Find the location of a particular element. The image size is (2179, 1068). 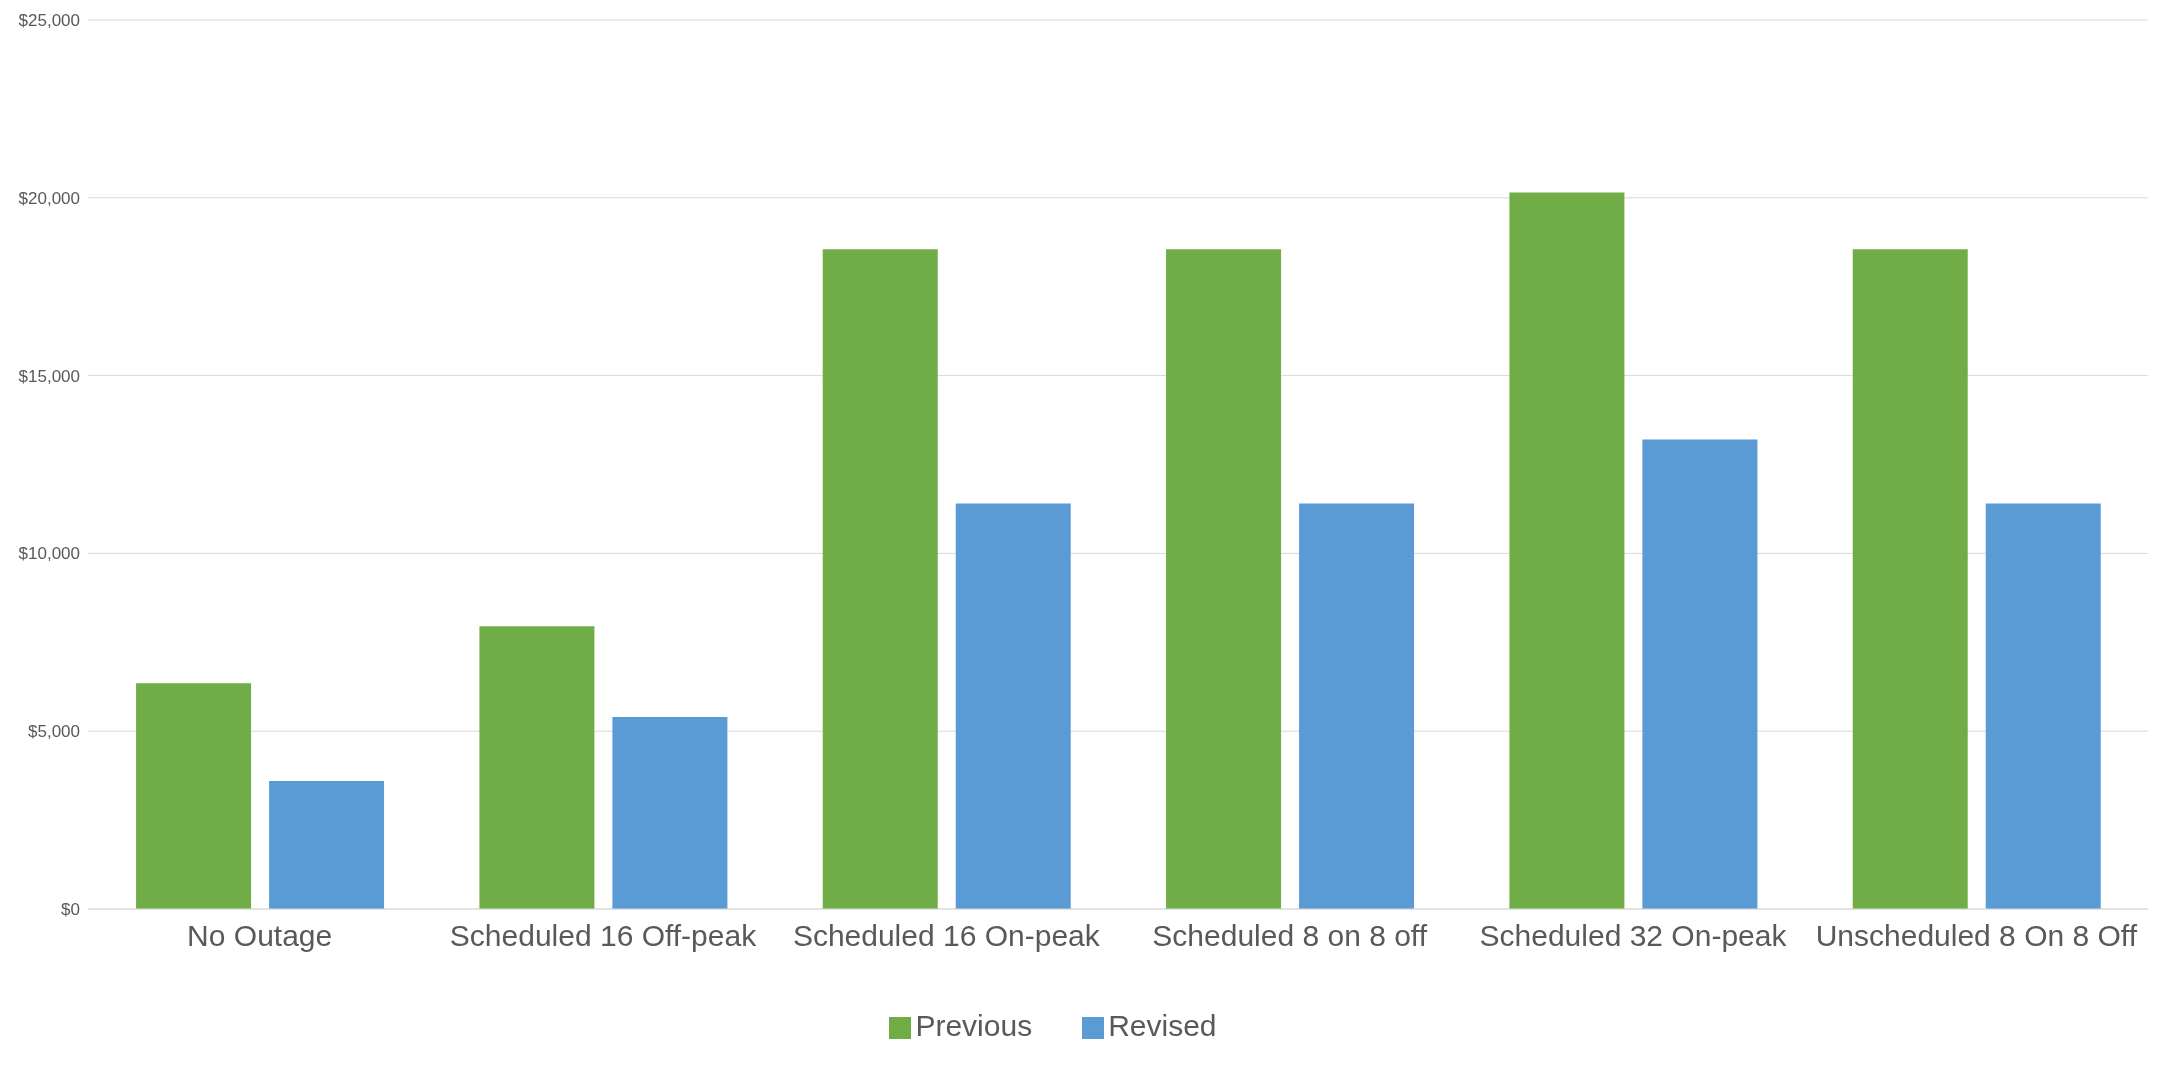

x-tick-label: Scheduled 16 Off-peak is located at coordinates (603, 936).